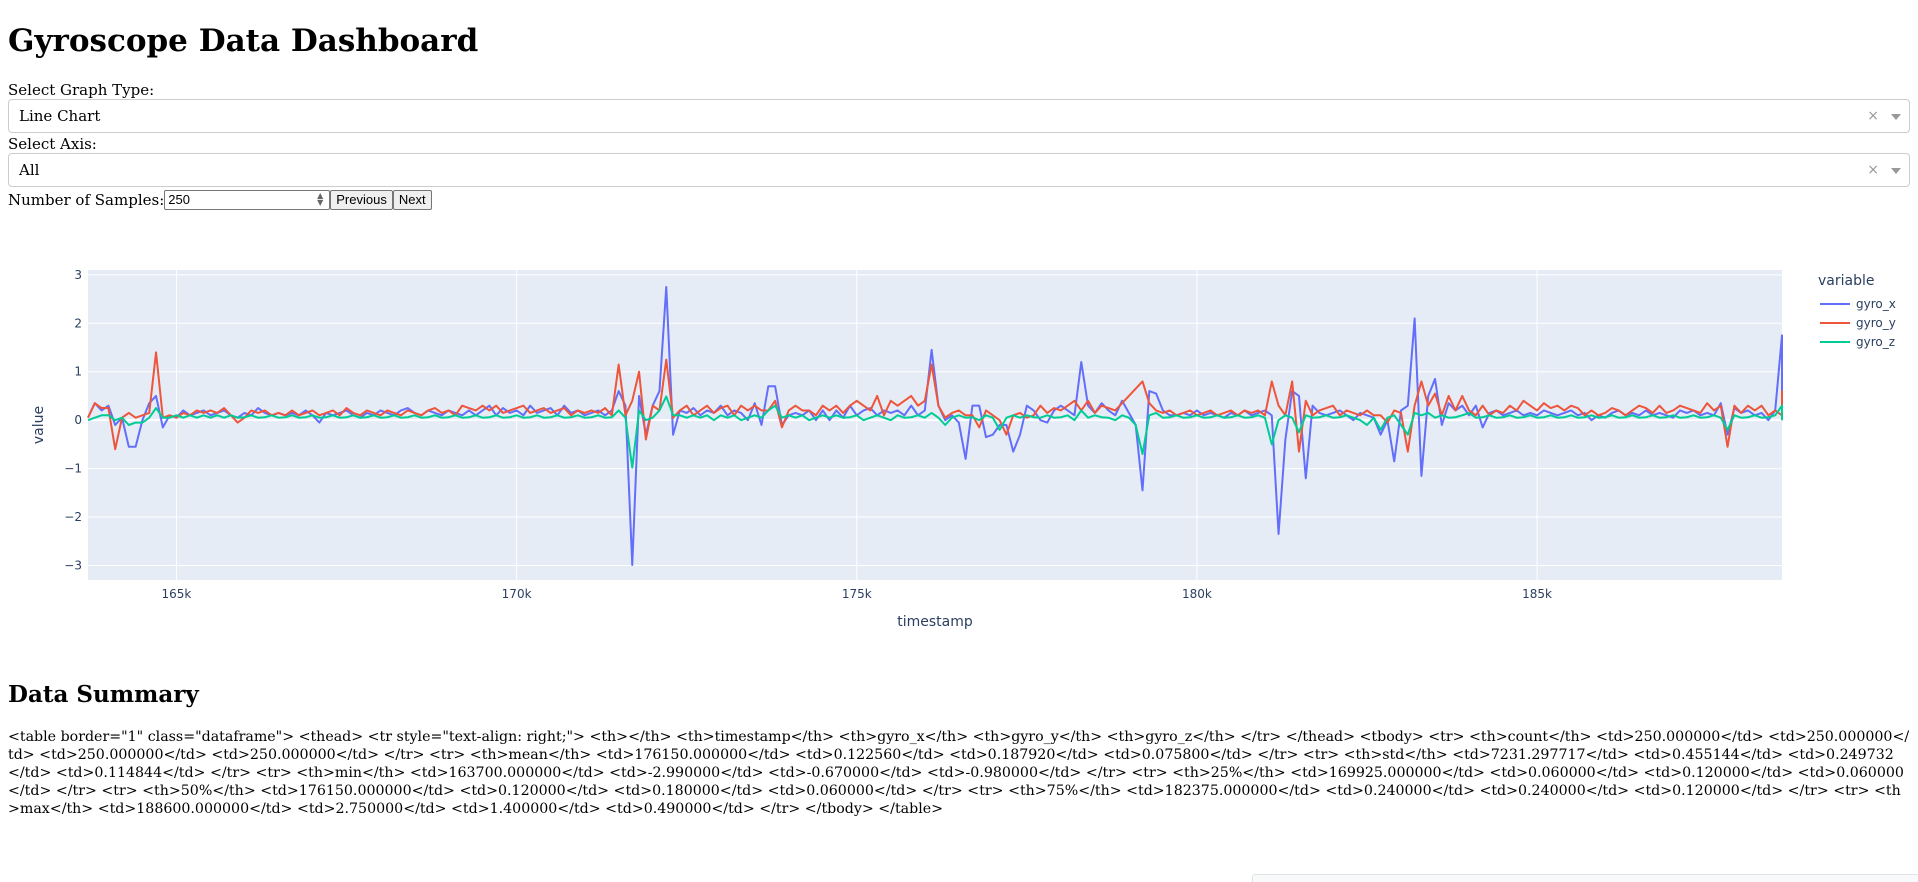  Describe the element at coordinates (29, 170) in the screenshot. I see `axis-value: All` at that location.